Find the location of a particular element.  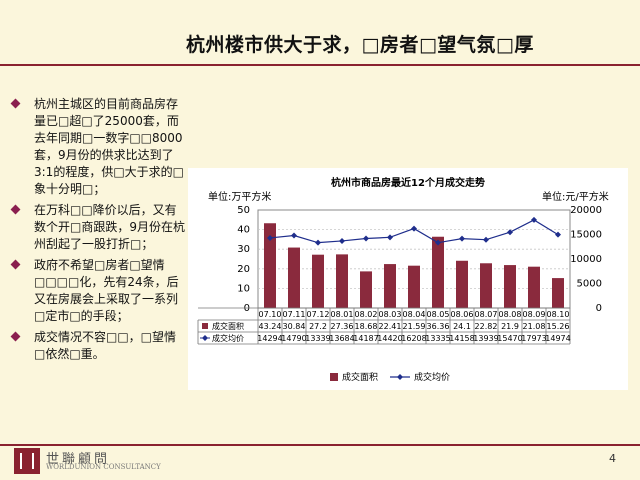

right-tick-label: 0 is located at coordinates (599, 308).